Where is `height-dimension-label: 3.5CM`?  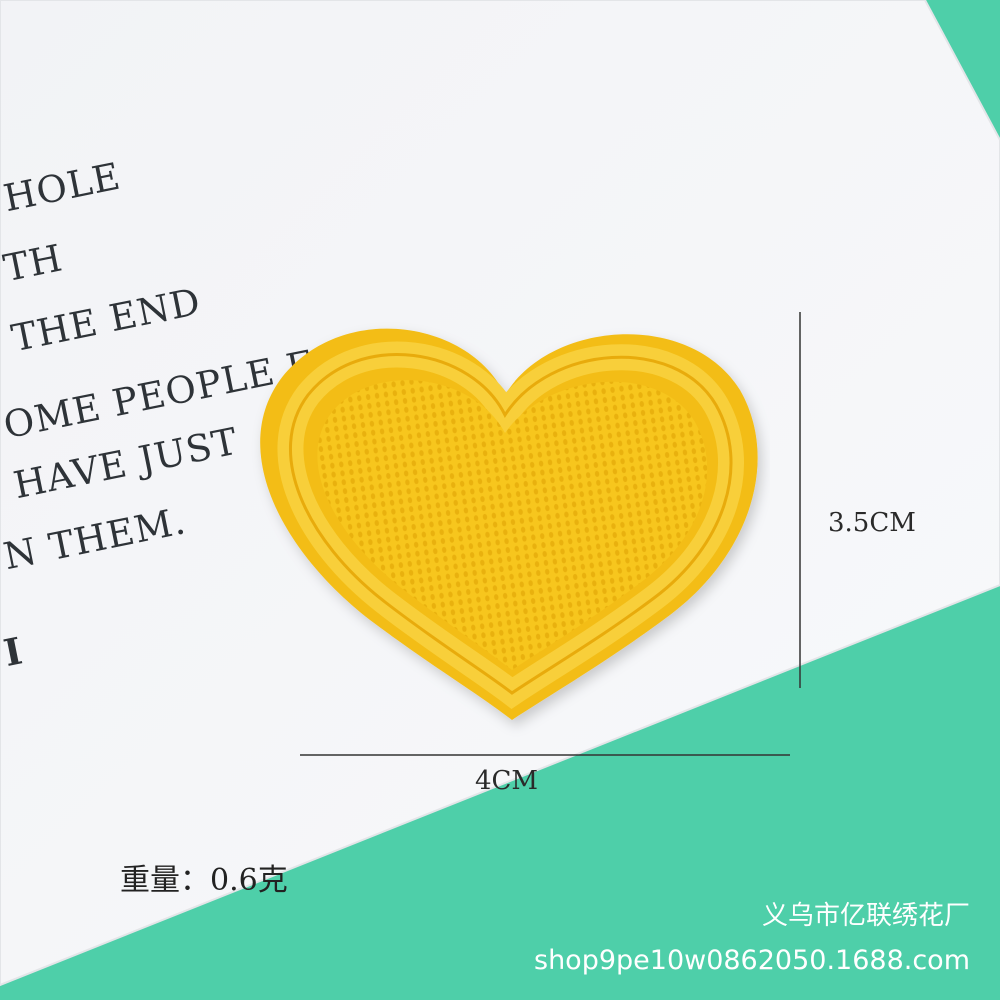 height-dimension-label: 3.5CM is located at coordinates (872, 523).